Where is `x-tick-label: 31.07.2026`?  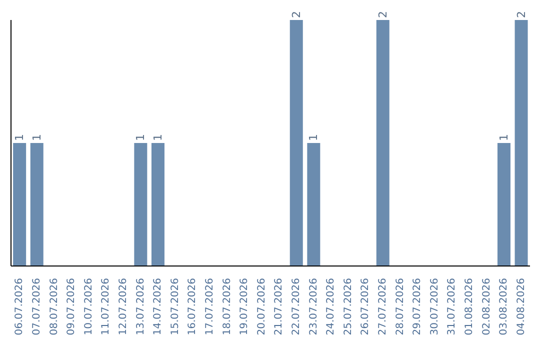
x-tick-label: 31.07.2026 is located at coordinates (452, 307).